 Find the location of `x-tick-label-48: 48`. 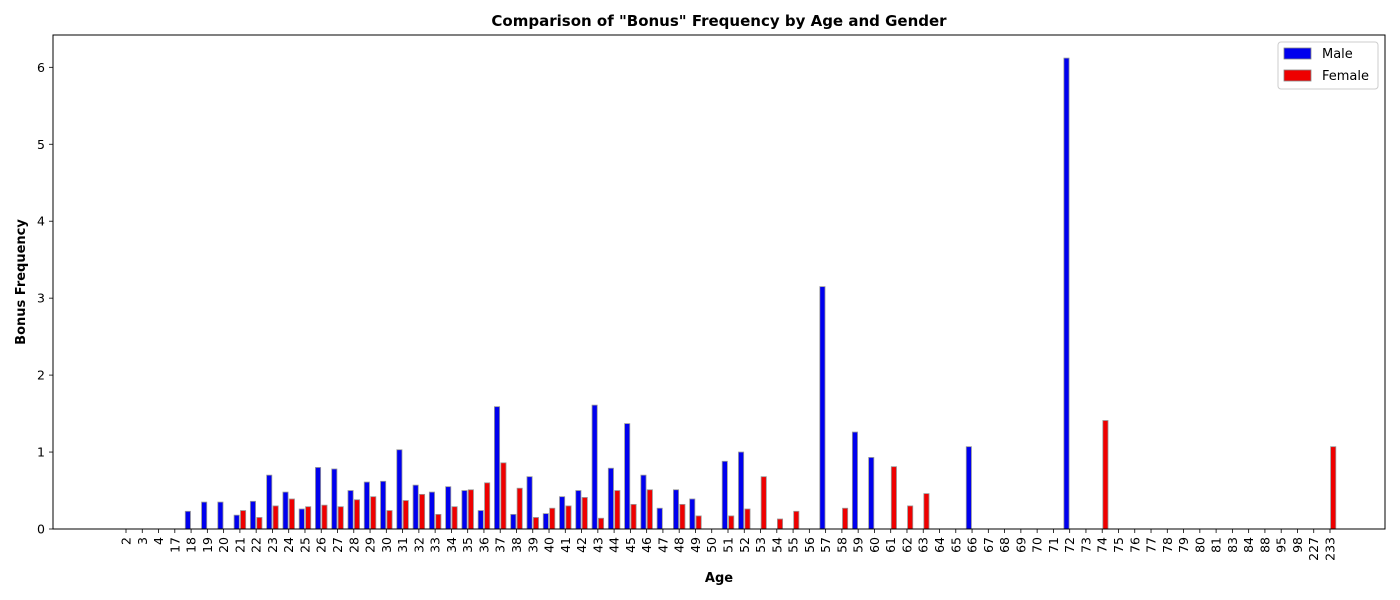

x-tick-label-48: 48 is located at coordinates (679, 545).